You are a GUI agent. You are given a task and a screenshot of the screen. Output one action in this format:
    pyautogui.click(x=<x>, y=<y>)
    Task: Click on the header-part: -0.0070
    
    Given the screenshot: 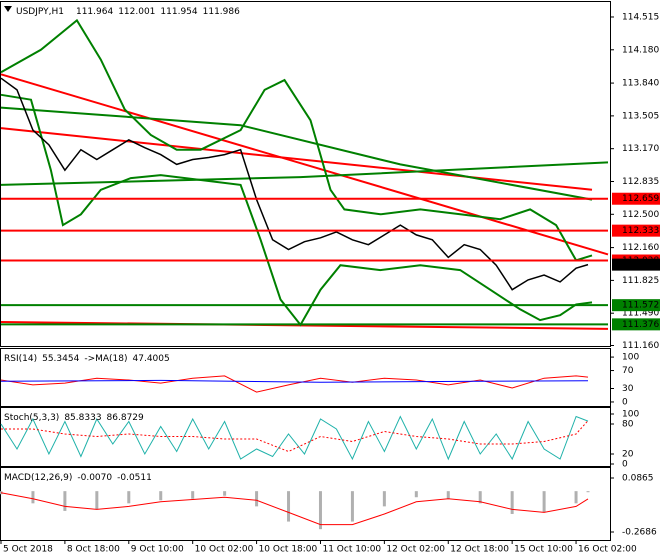 What is the action you would take?
    pyautogui.click(x=94, y=478)
    